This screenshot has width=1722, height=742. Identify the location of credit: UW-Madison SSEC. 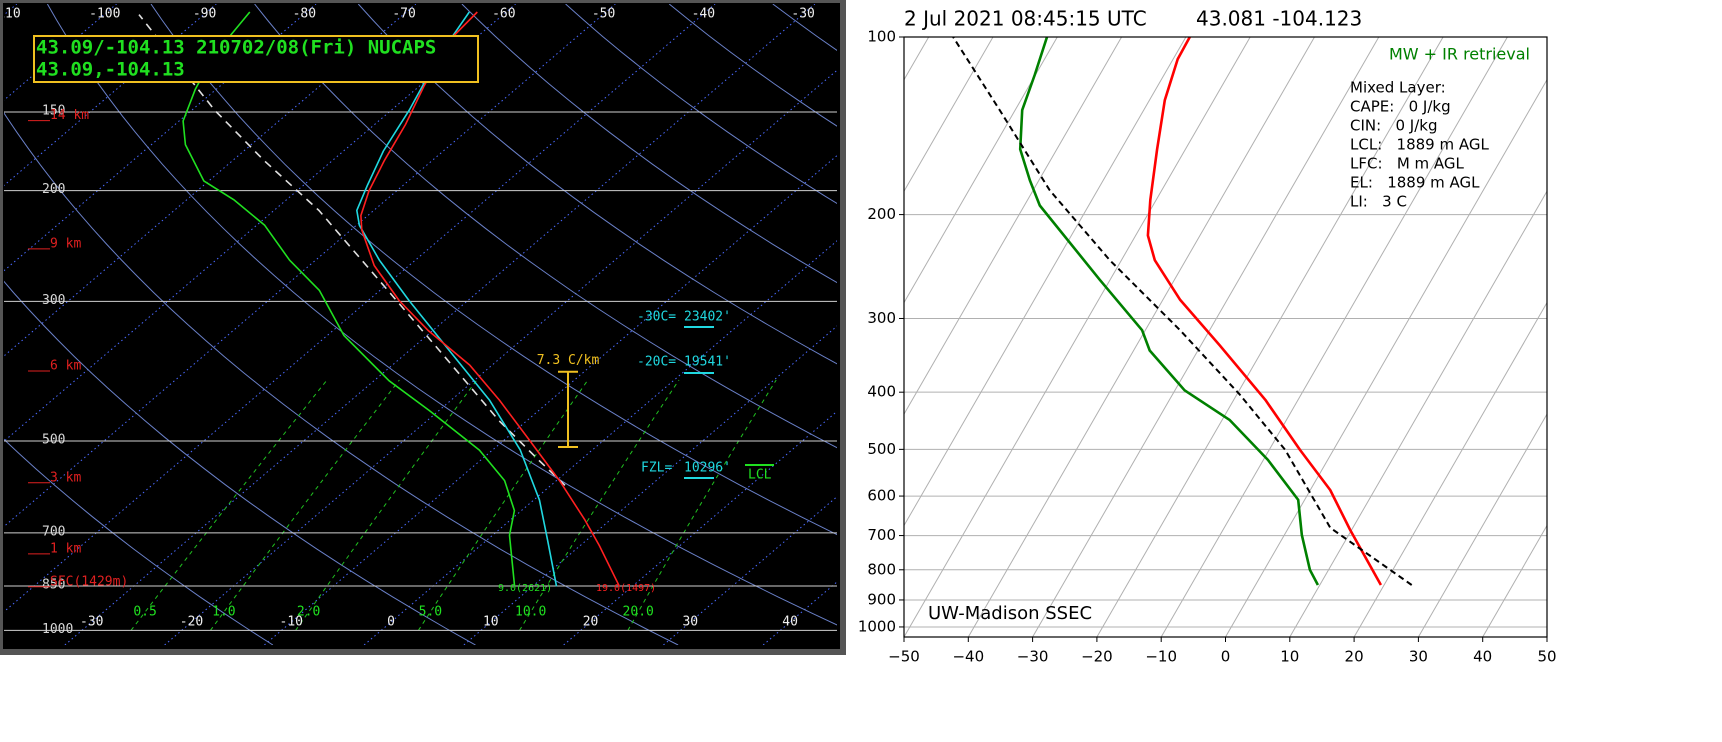
(1010, 613).